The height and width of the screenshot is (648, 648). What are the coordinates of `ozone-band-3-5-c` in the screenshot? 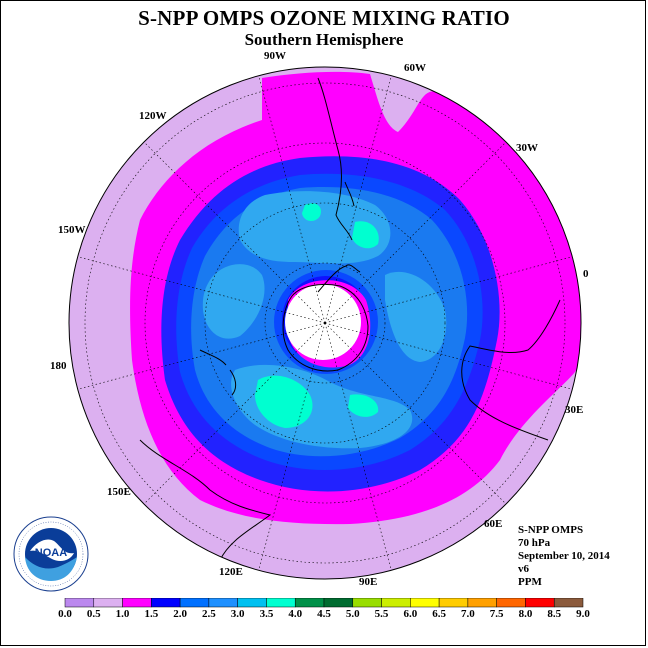 It's located at (284, 401).